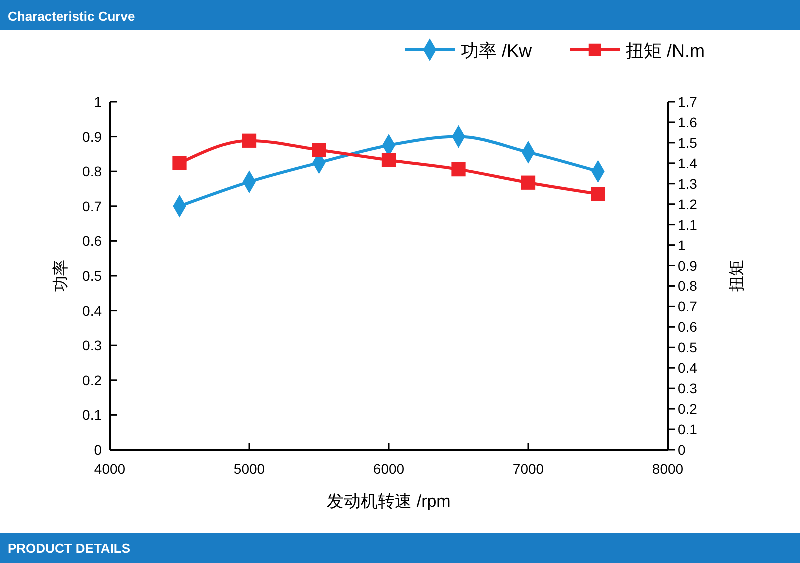  Describe the element at coordinates (688, 409) in the screenshot. I see `y2-tick-label: 0.2` at that location.